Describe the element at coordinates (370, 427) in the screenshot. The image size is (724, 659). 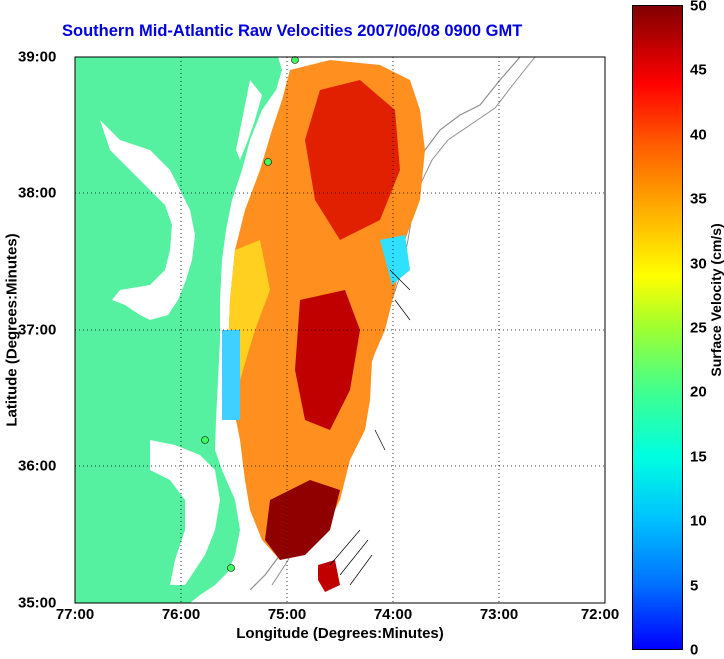
I see `velocity-arrows` at that location.